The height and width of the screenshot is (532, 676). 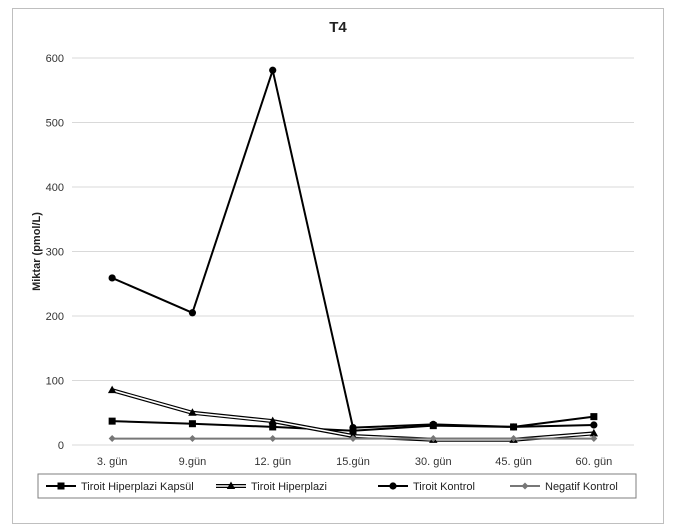 What do you see at coordinates (444, 487) in the screenshot?
I see `legend-series-3-label: Tiroit Kontrol` at bounding box center [444, 487].